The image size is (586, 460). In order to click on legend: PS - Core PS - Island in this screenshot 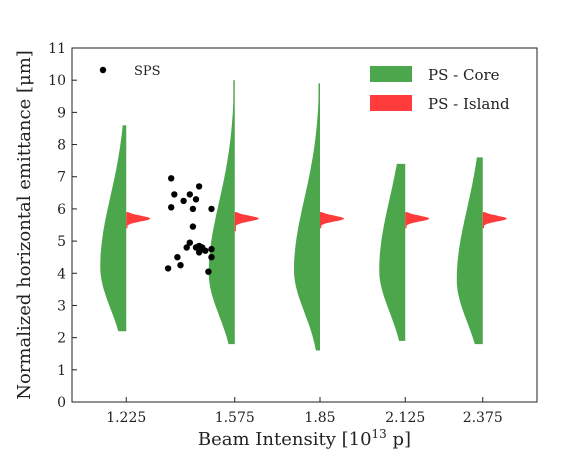, I will do `click(440, 89)`.